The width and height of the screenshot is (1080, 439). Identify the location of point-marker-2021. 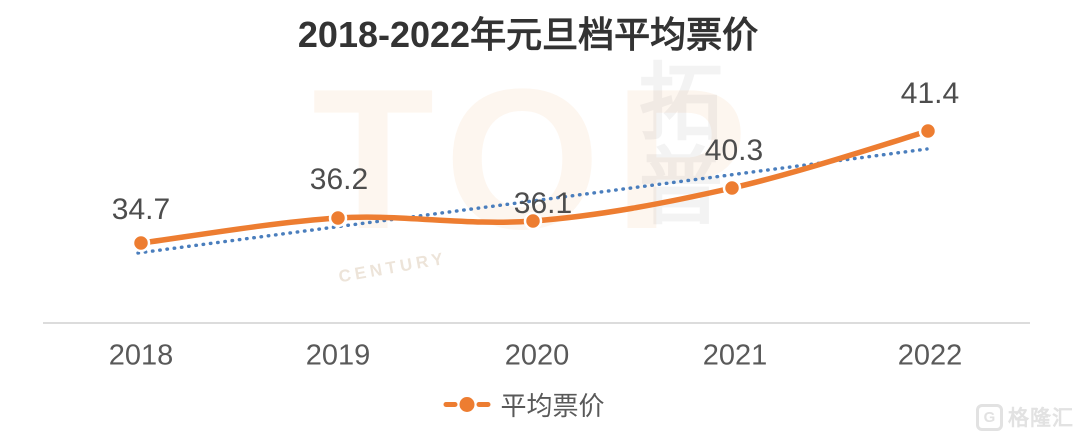
(732, 188).